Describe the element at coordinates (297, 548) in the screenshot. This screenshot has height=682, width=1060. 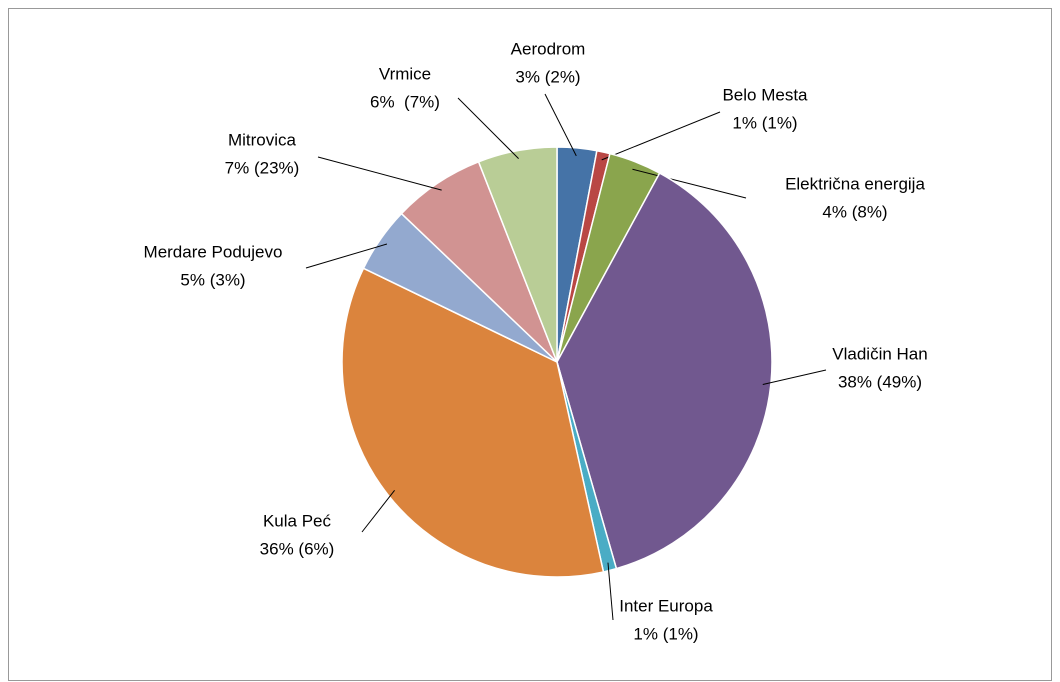
I see `slice-label-value: 36% (6%)` at that location.